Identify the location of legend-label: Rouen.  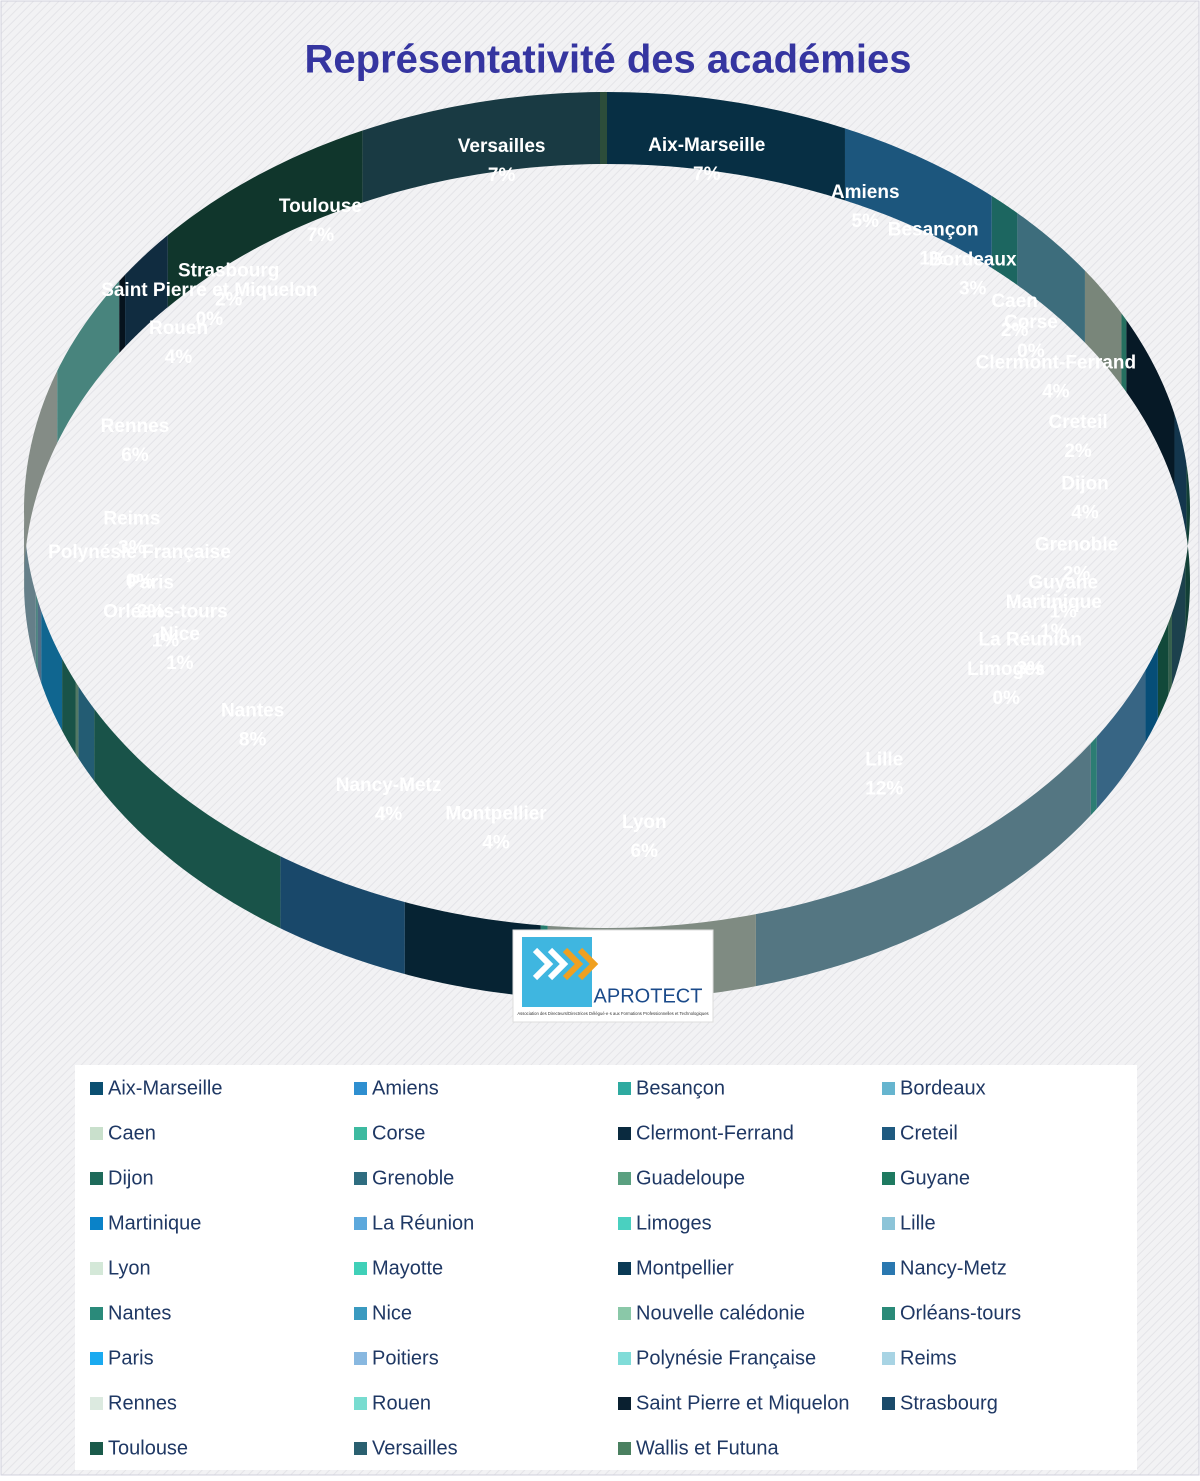
(401, 1403).